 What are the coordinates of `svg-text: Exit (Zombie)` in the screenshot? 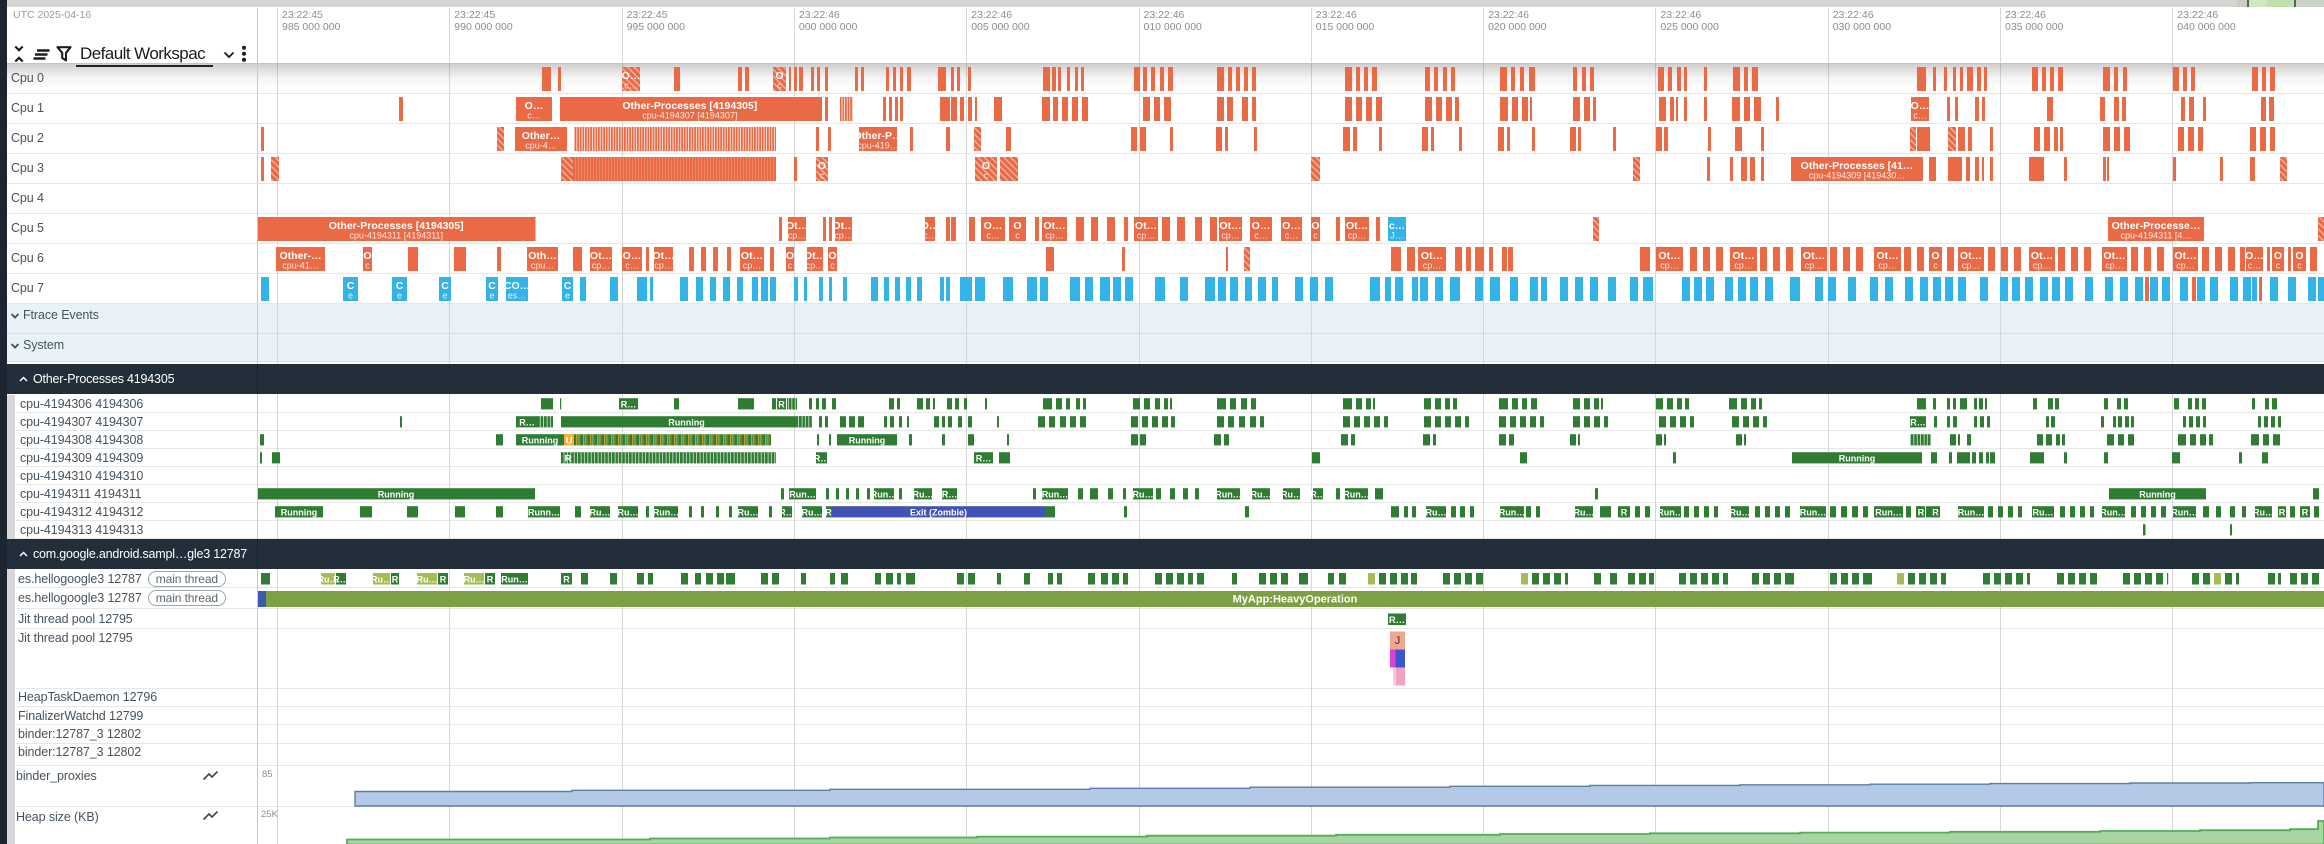 It's located at (938, 513).